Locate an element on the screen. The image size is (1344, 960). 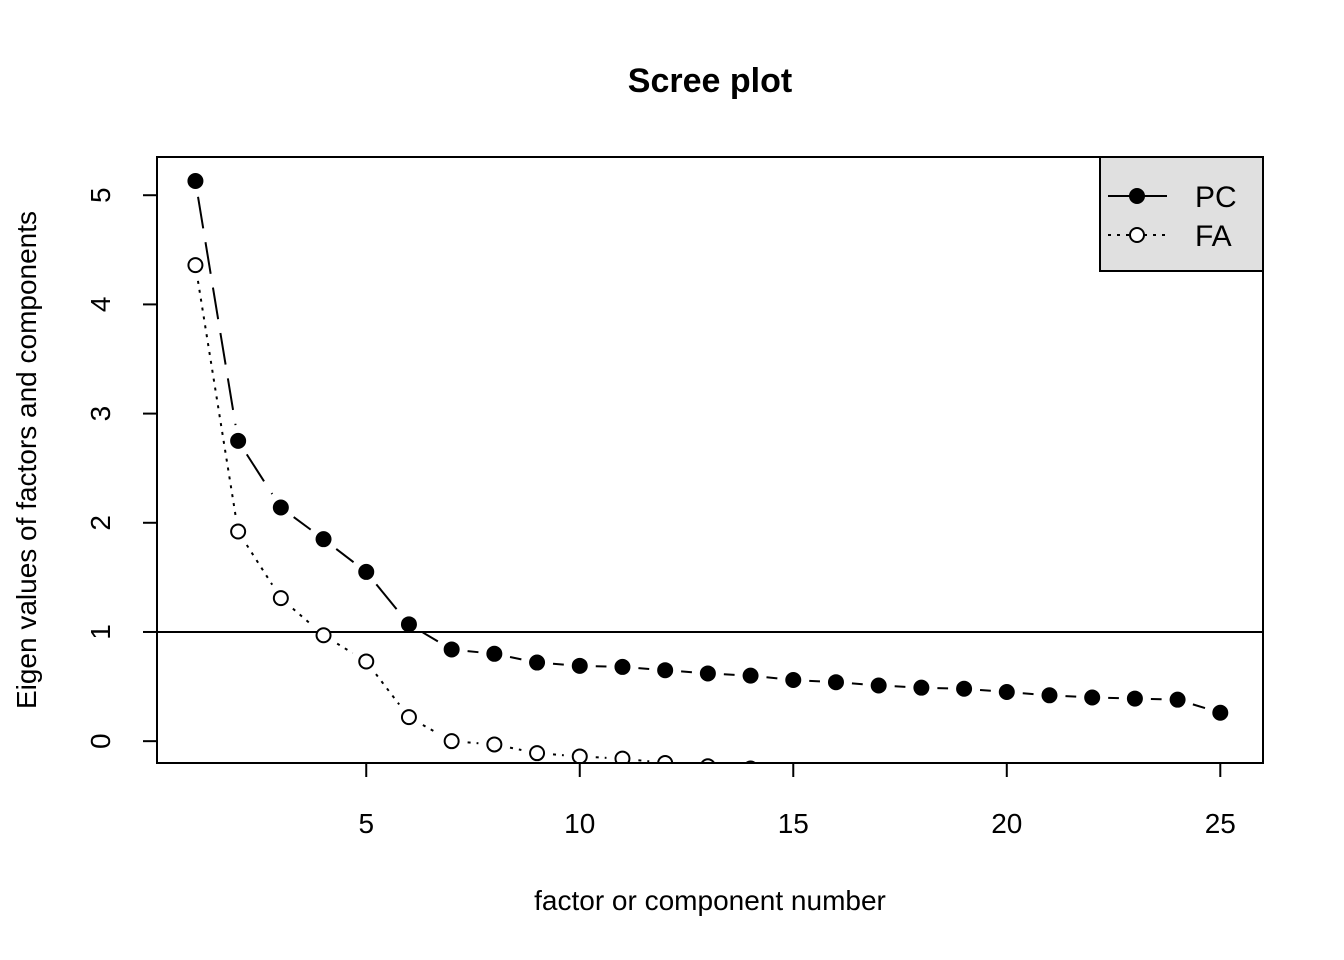
chart-title: Scree plot is located at coordinates (710, 81).